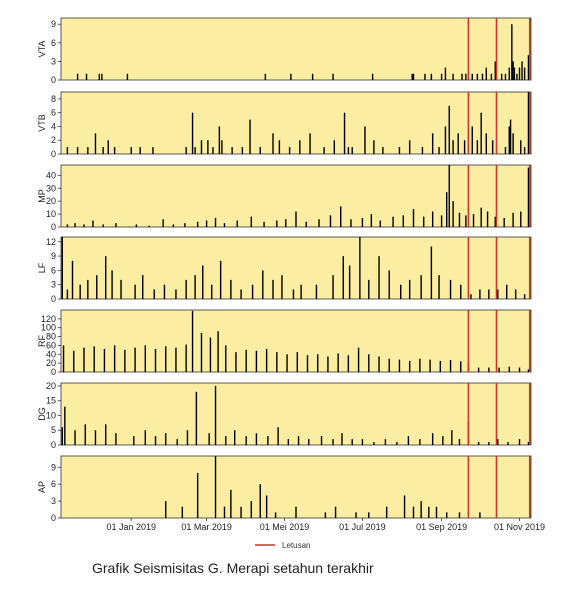 Image resolution: width=565 pixels, height=606 pixels. What do you see at coordinates (519, 527) in the screenshot?
I see `xtick-label: 01 Nov 2019` at bounding box center [519, 527].